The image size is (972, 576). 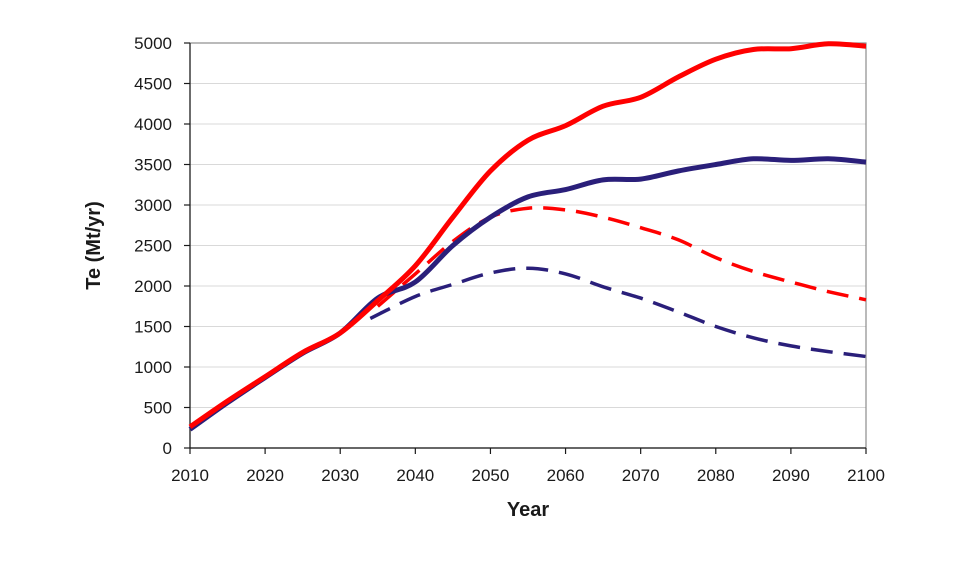 I want to click on x-tick-label: 2030, so click(x=340, y=475).